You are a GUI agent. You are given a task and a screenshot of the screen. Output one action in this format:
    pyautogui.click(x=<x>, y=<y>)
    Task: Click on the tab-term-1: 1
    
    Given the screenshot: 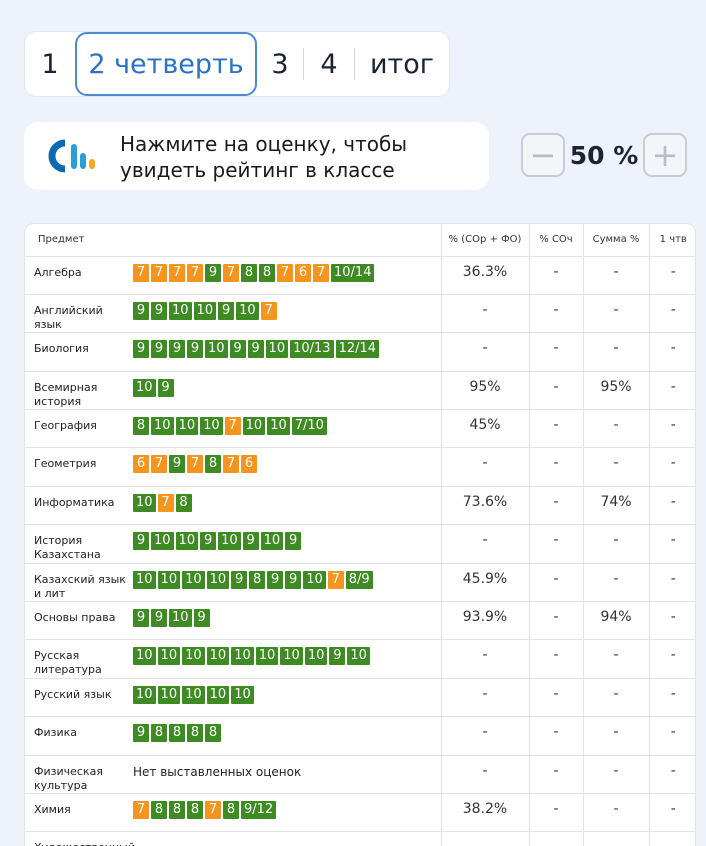 What is the action you would take?
    pyautogui.click(x=50, y=64)
    